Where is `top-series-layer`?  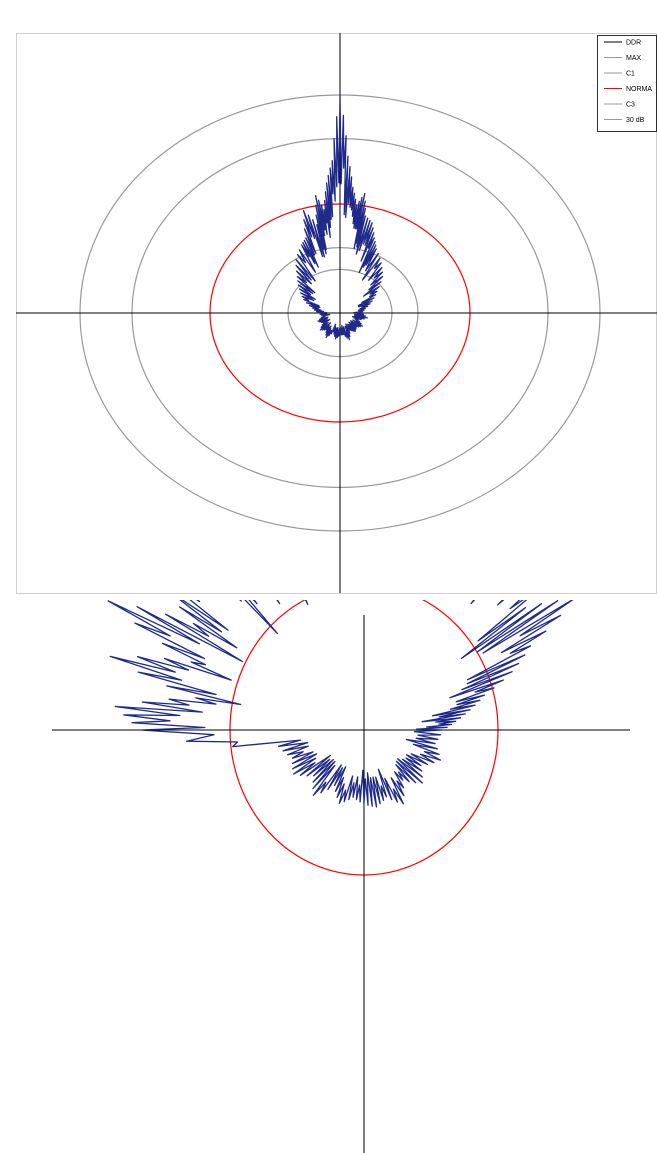
top-series-layer is located at coordinates (339, 217).